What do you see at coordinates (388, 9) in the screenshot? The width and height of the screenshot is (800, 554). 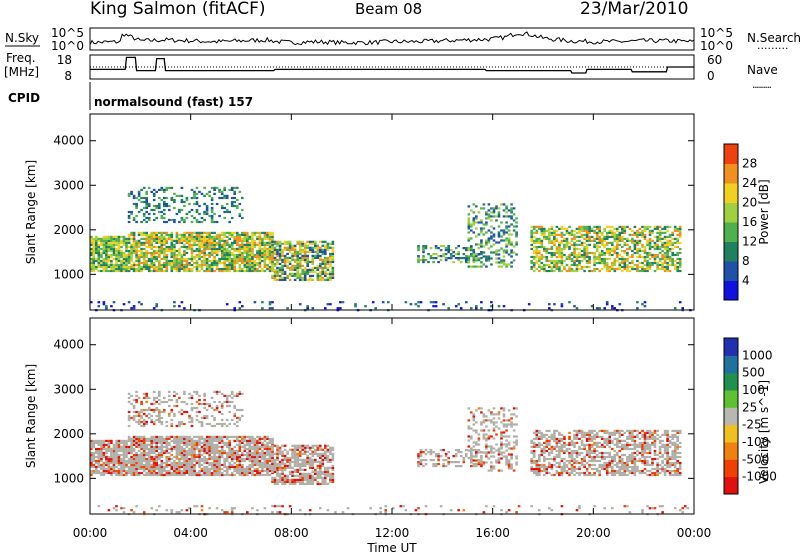 I see `beam-title: Beam 08` at bounding box center [388, 9].